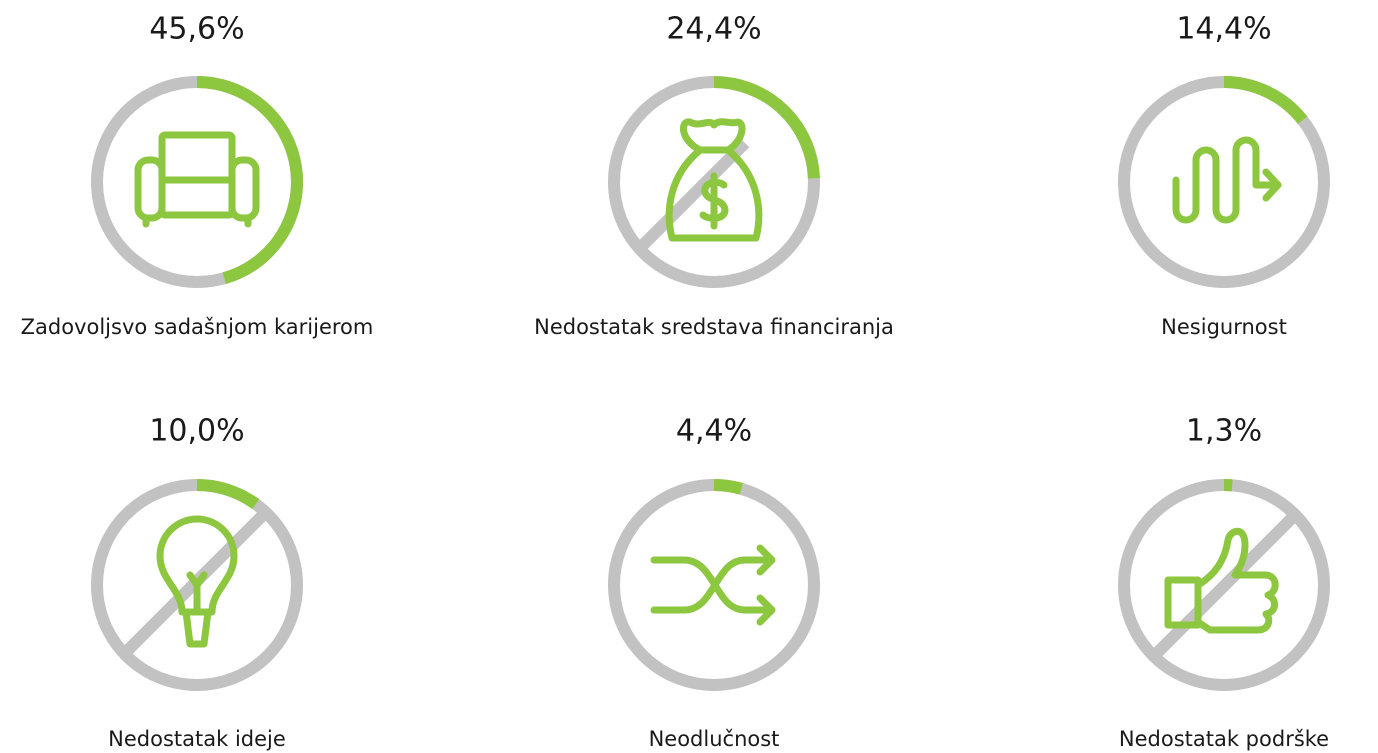  Describe the element at coordinates (197, 581) in the screenshot. I see `bulb-icon` at that location.